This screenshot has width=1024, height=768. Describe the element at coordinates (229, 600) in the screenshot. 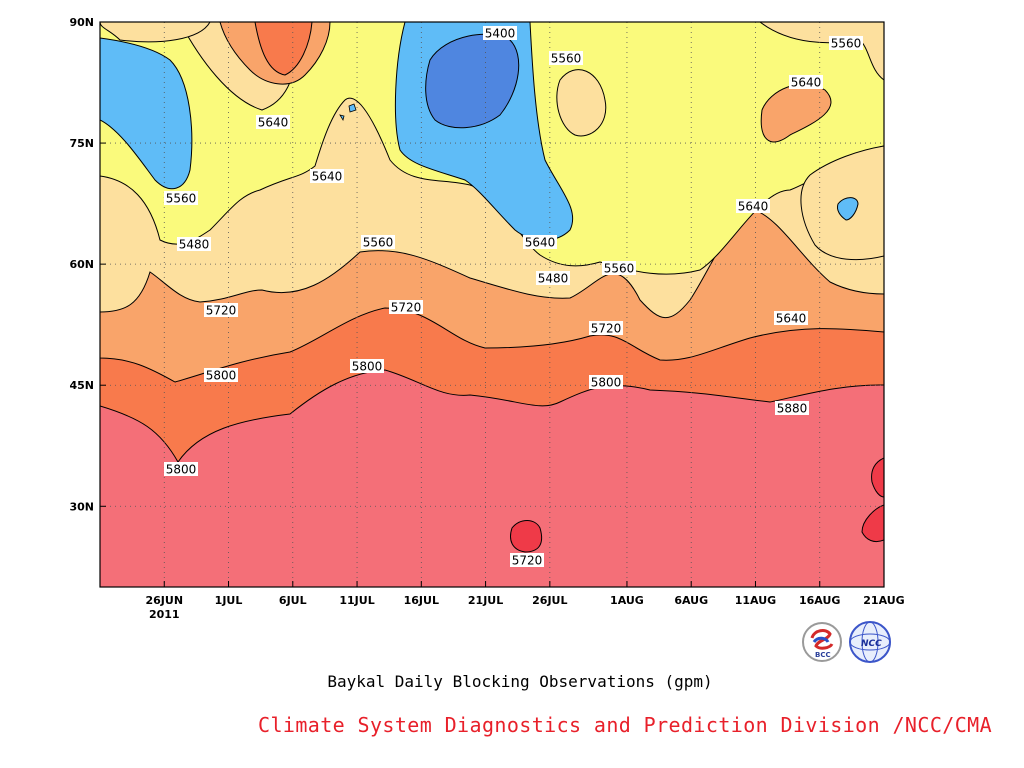

I see `x-tick-label: 1JUL` at that location.